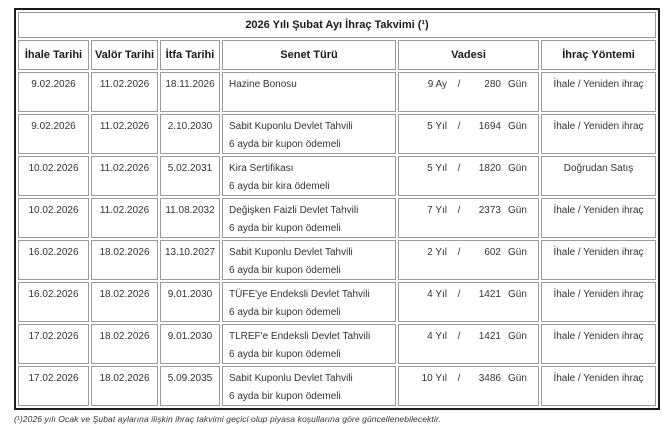 This screenshot has width=672, height=428. I want to click on cell-itfa-tarihi: 18.11.2026, so click(190, 92).